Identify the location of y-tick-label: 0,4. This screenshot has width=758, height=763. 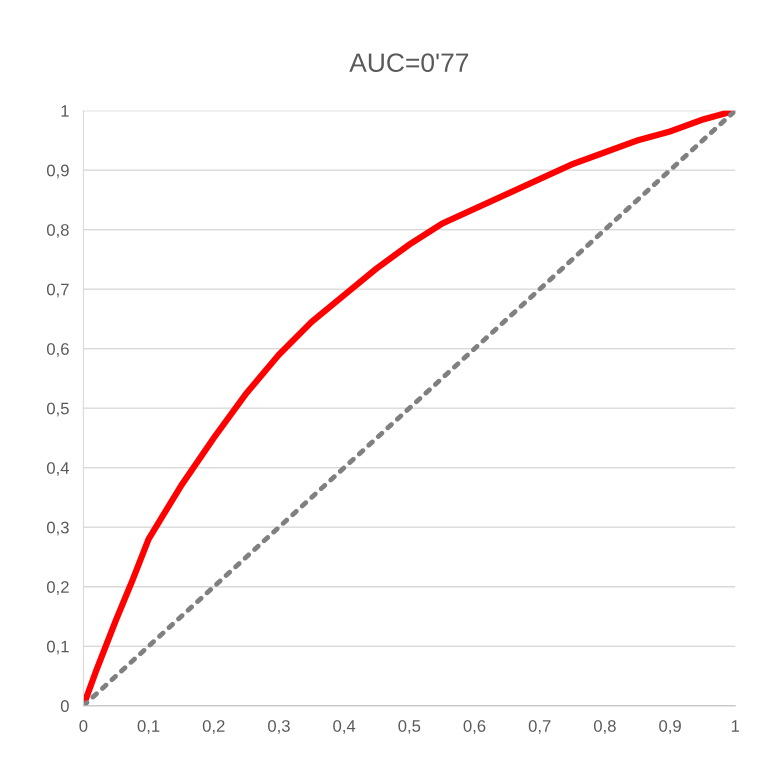
(58, 469).